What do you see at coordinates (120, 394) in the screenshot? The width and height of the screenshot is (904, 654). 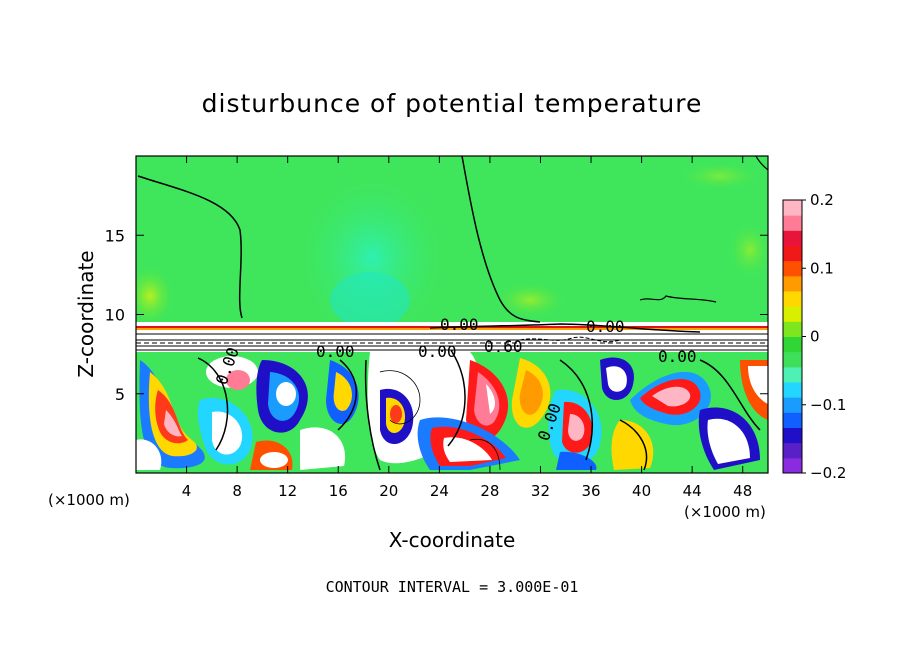 I see `y-tick-label: 5` at bounding box center [120, 394].